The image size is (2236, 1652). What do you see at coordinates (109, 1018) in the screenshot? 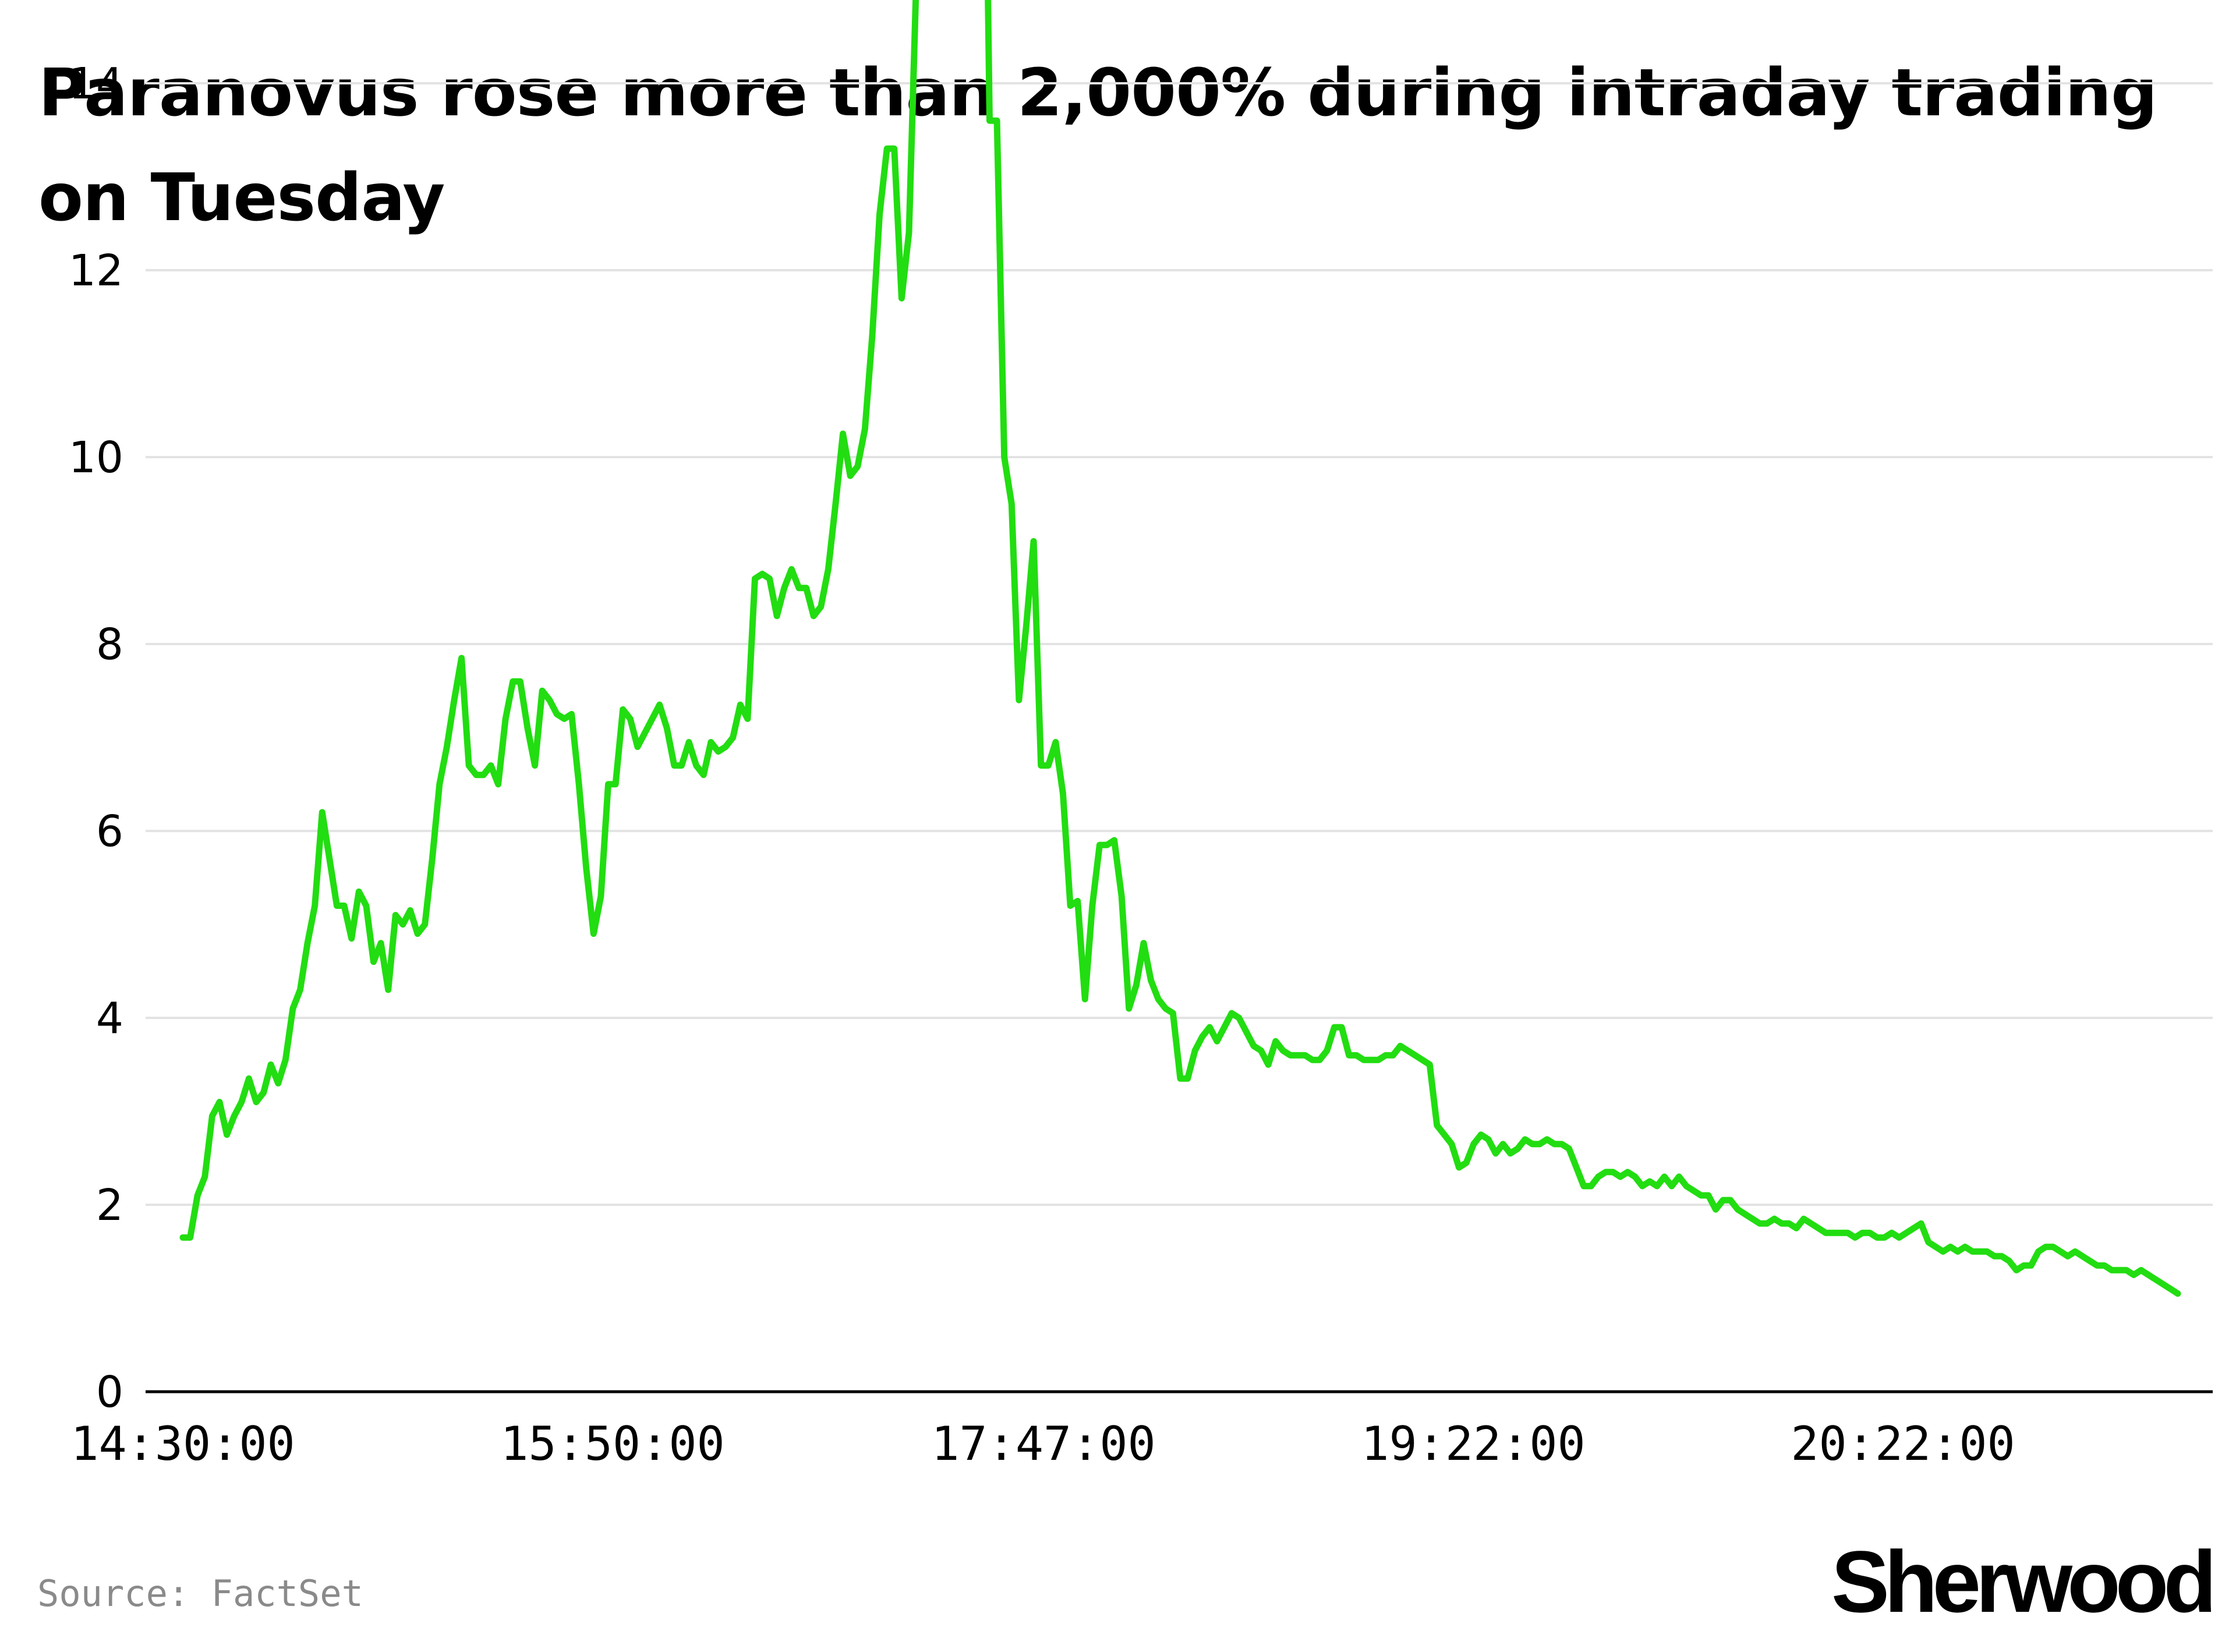
I see `y-tick-label: 4` at bounding box center [109, 1018].